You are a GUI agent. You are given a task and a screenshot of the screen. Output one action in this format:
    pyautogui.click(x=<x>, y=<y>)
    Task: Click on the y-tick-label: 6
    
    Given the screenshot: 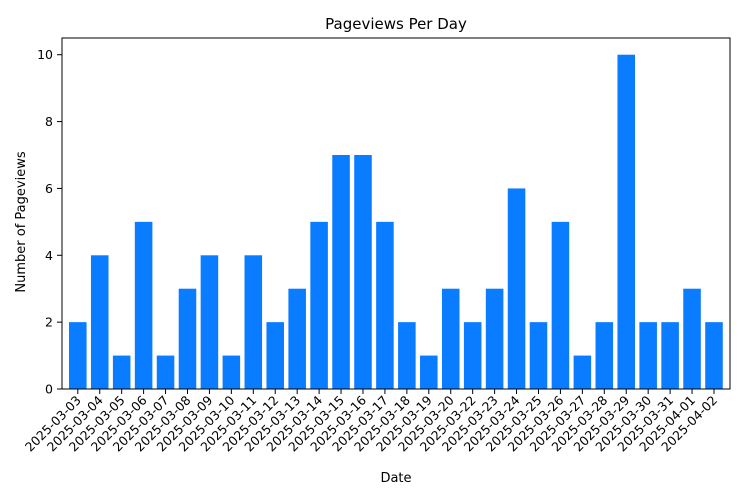 What is the action you would take?
    pyautogui.click(x=49, y=188)
    